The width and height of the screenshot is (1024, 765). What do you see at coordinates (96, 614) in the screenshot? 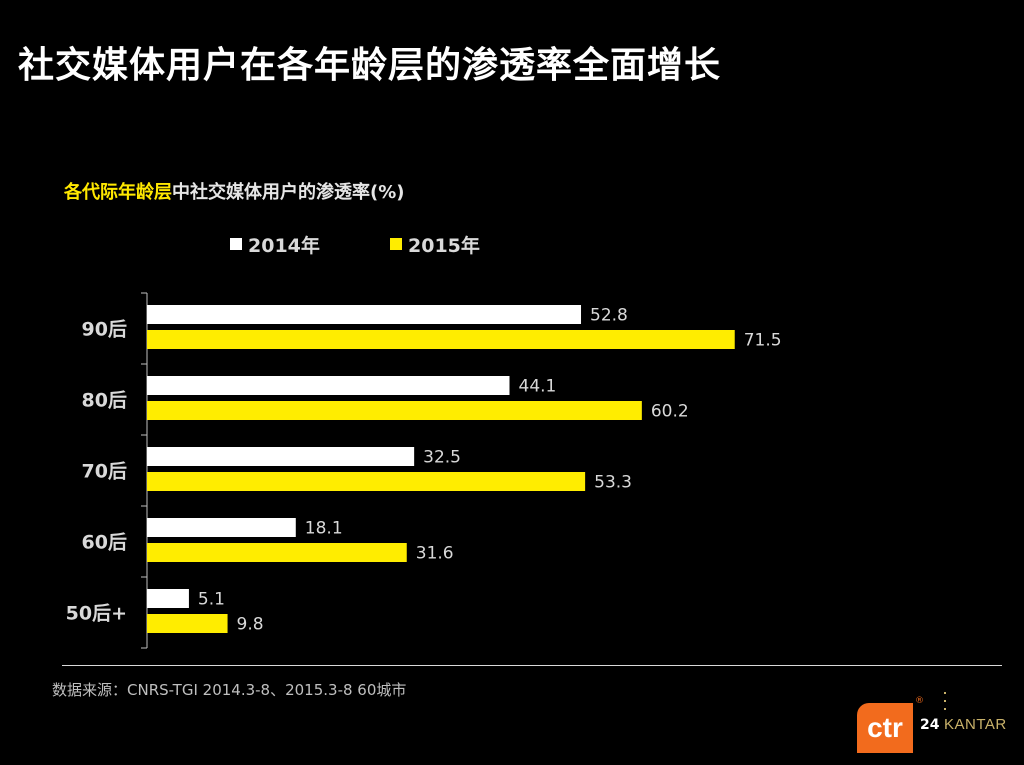
I see `category-label: 50后+` at bounding box center [96, 614].